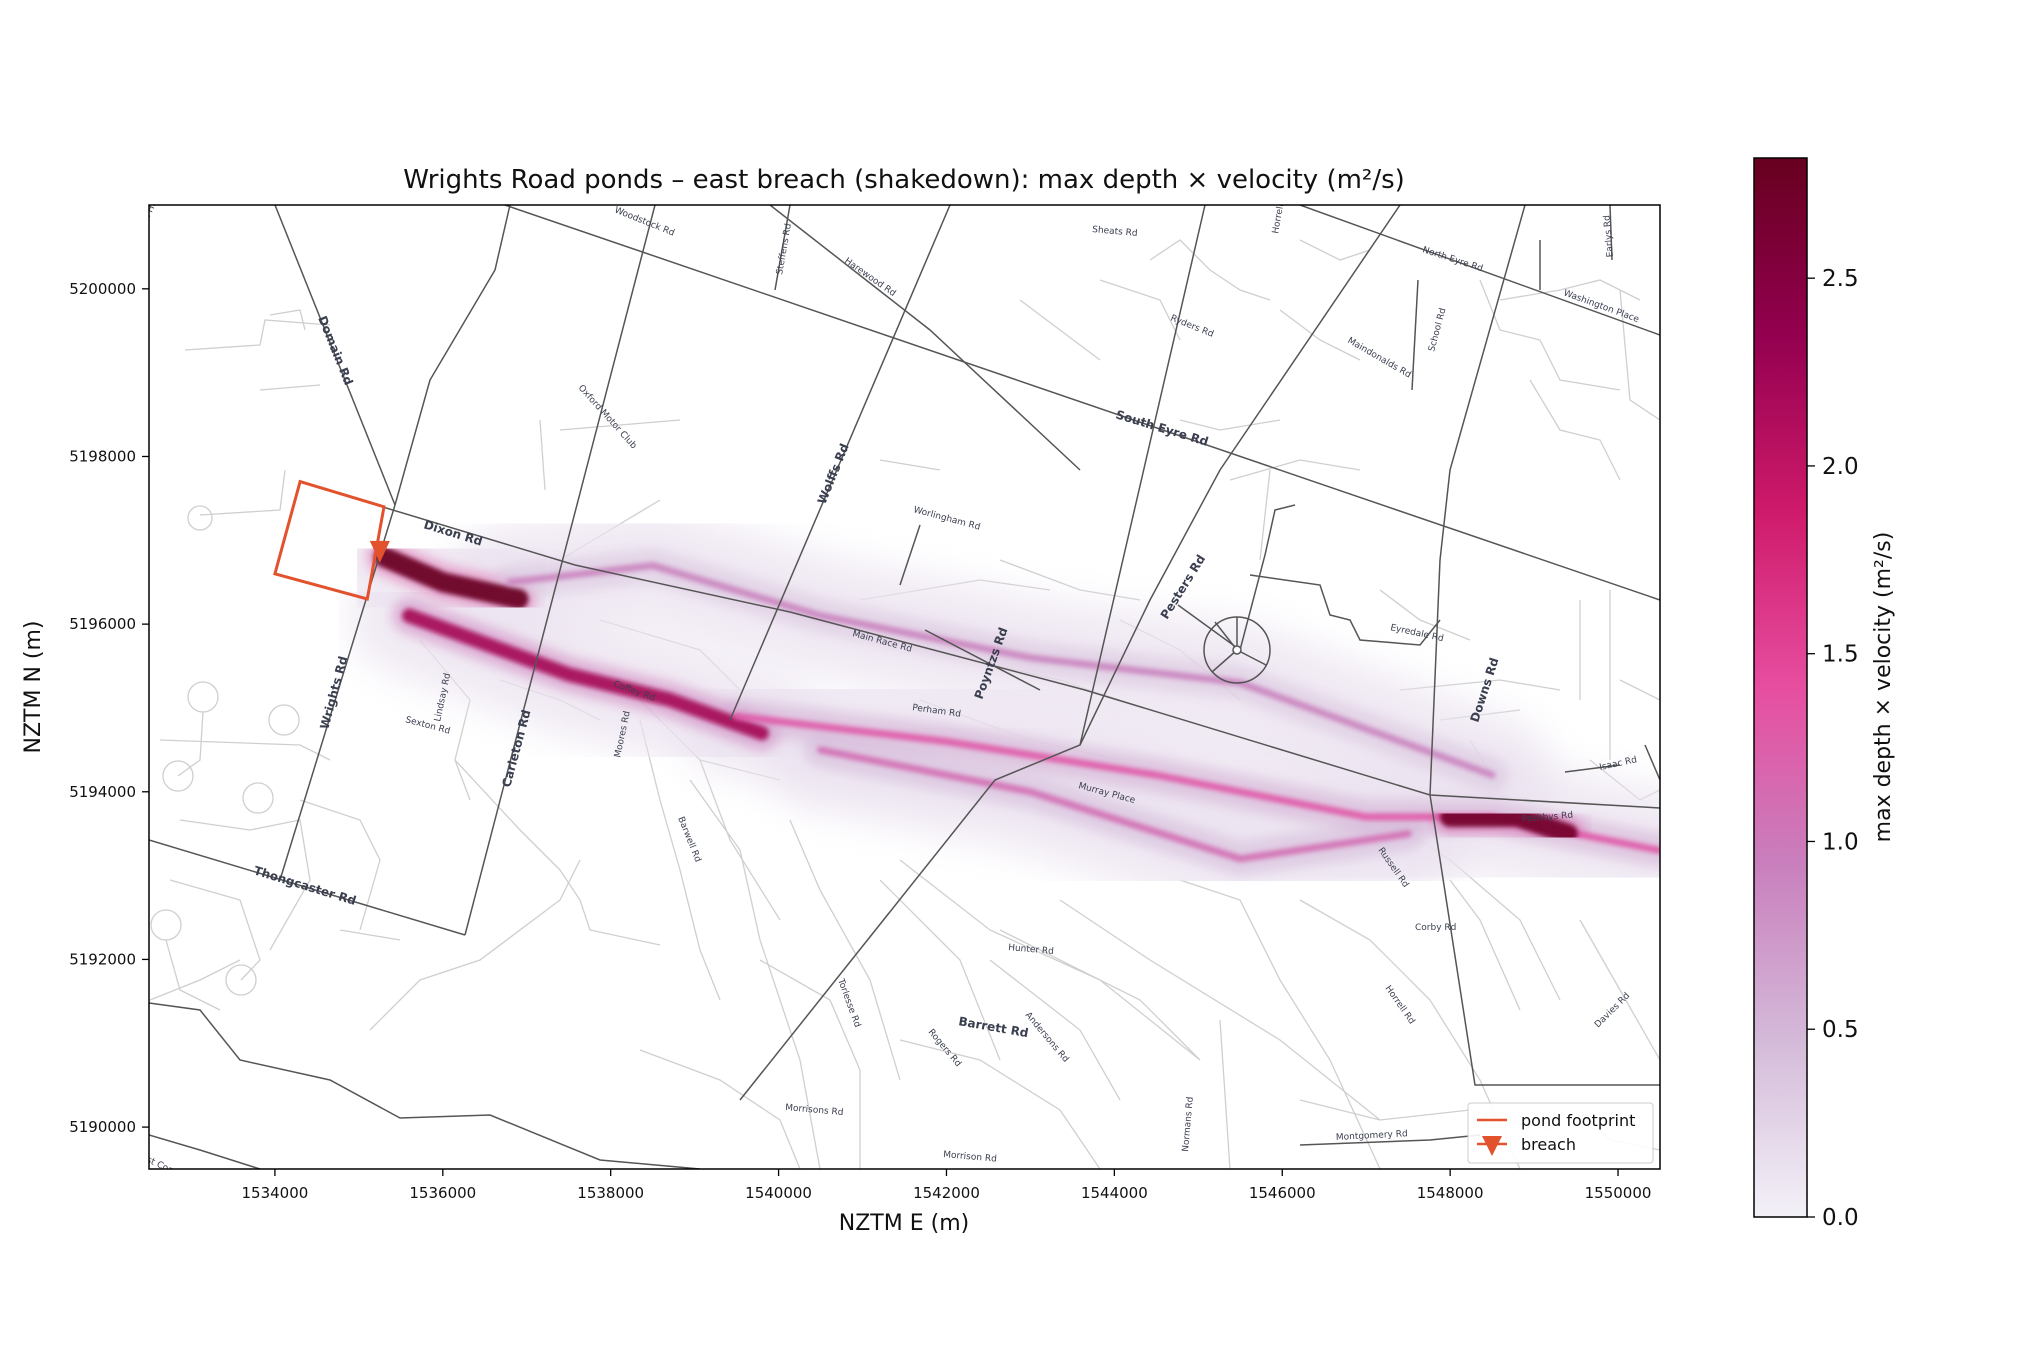  I want to click on legend-breach-marker, so click(1492, 1146).